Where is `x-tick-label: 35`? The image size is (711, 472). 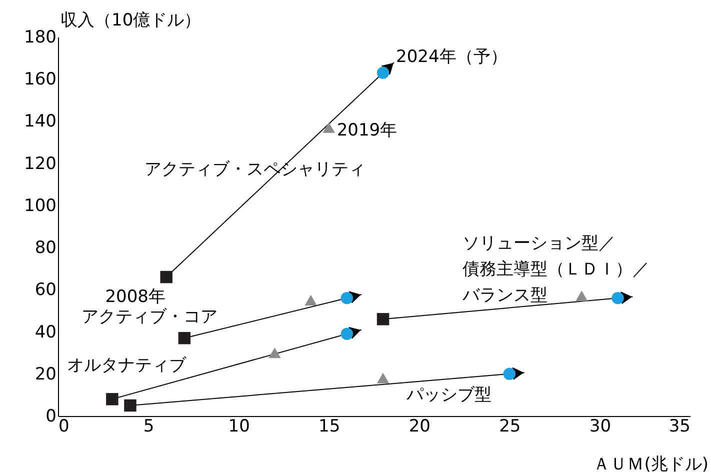 x-tick-label: 35 is located at coordinates (679, 426).